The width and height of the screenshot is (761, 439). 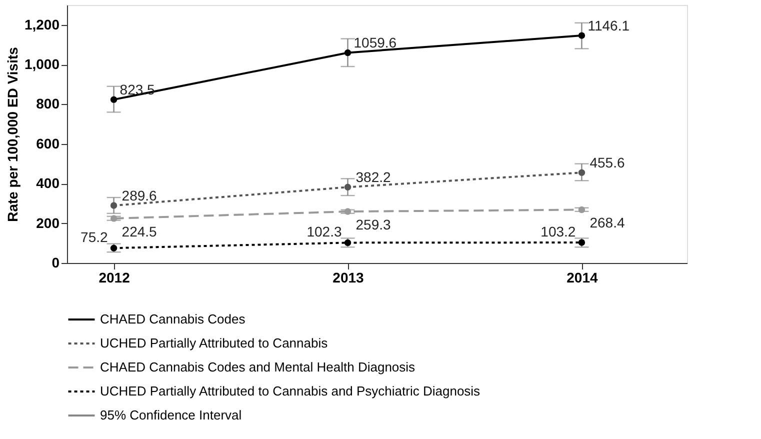 What do you see at coordinates (138, 90) in the screenshot?
I see `data-label: 823.5` at bounding box center [138, 90].